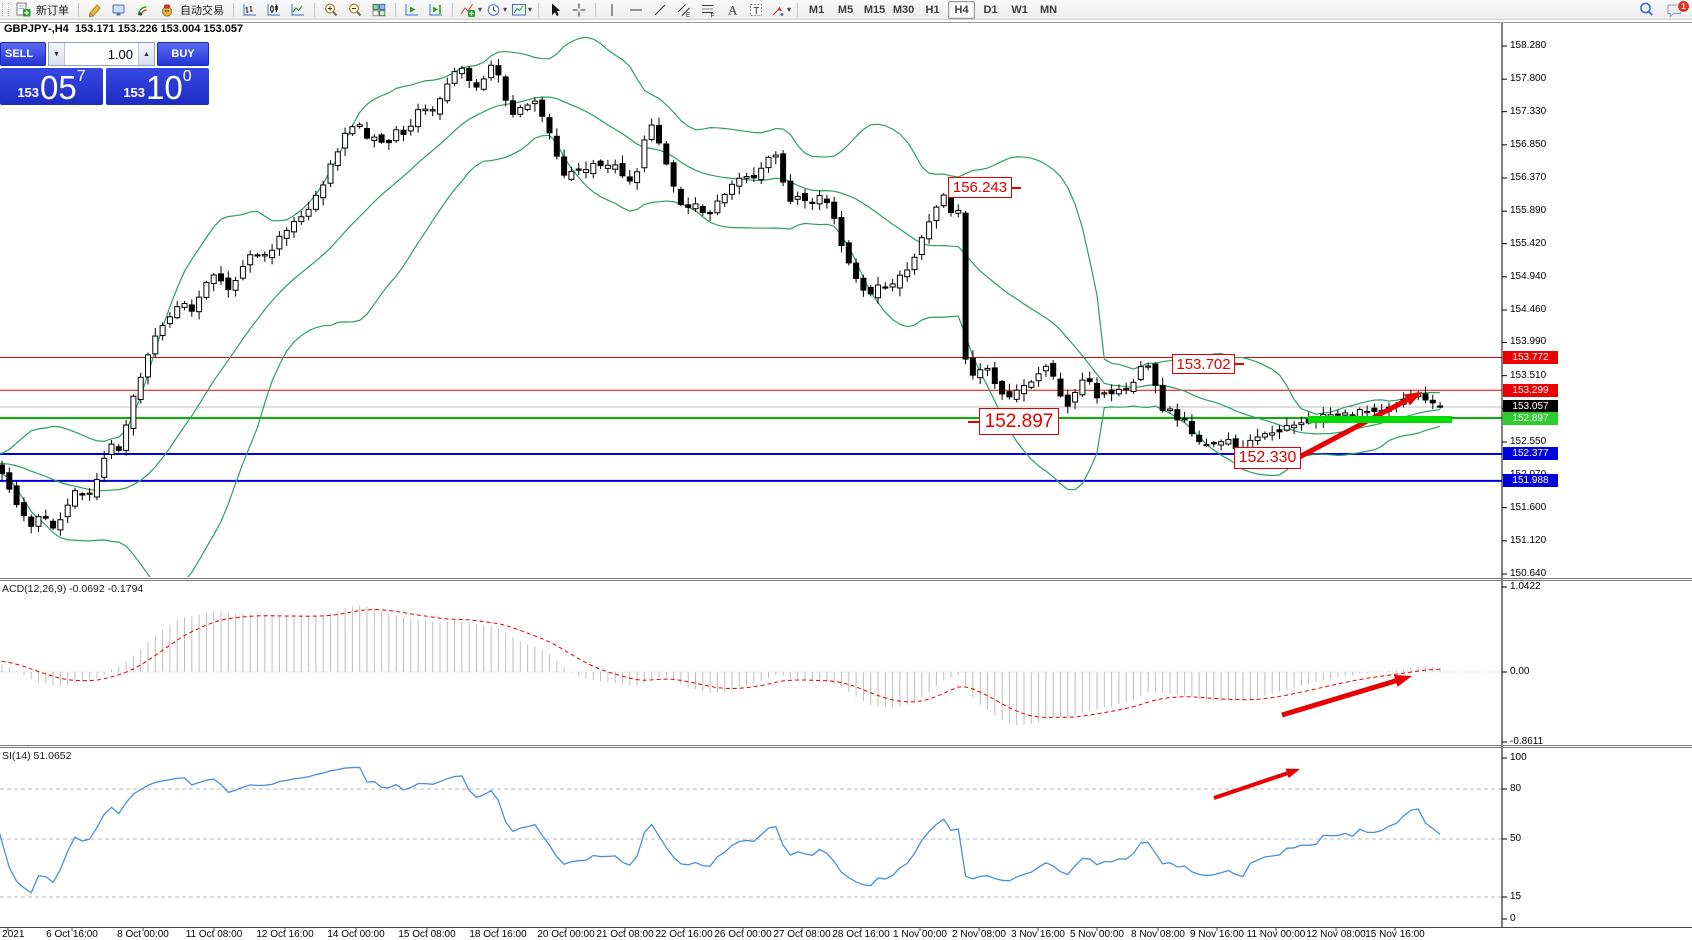 The height and width of the screenshot is (940, 1692). I want to click on time-tick: 3 Nov 16:00, so click(1038, 934).